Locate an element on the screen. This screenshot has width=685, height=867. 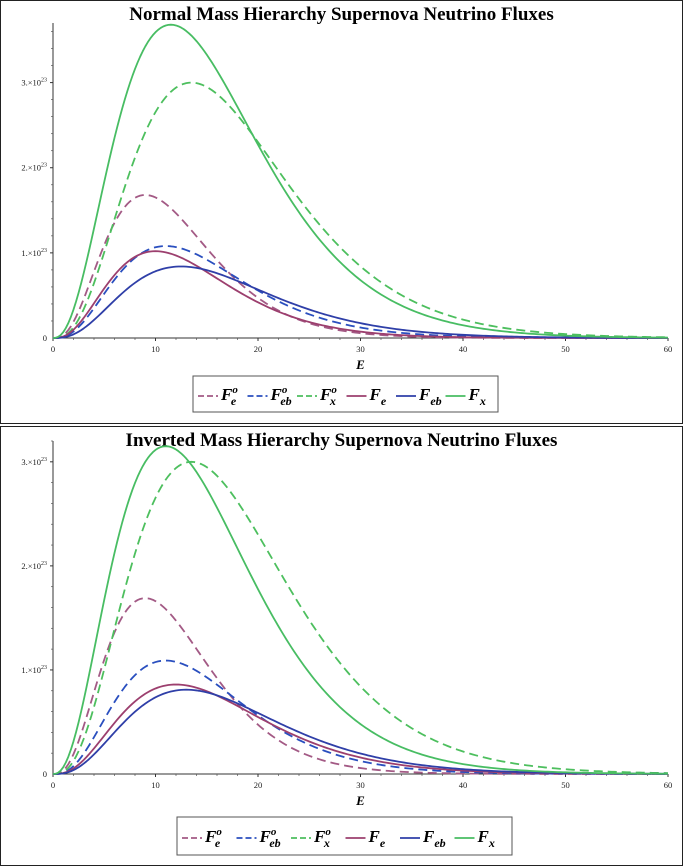
series-line-f-eb-o is located at coordinates (360, 292).